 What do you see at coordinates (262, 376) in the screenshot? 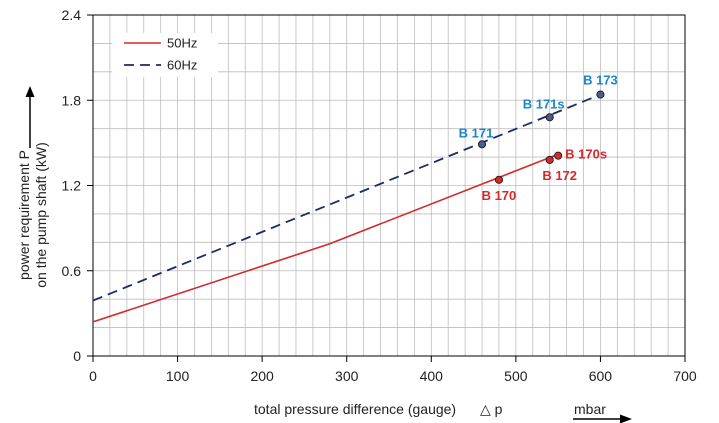
I see `x-tick-label: 200` at bounding box center [262, 376].